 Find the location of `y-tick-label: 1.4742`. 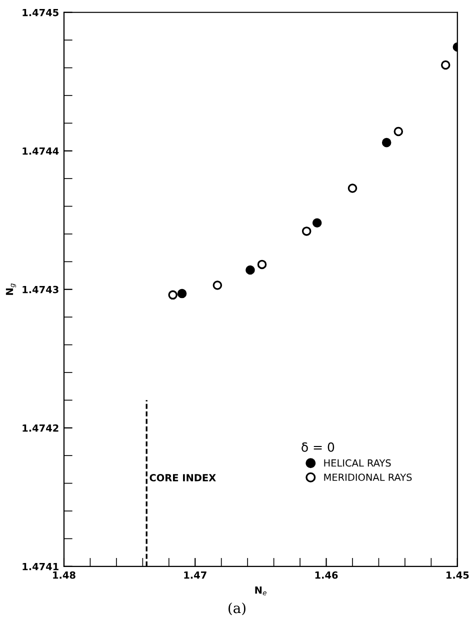

y-tick-label: 1.4742 is located at coordinates (40, 428).